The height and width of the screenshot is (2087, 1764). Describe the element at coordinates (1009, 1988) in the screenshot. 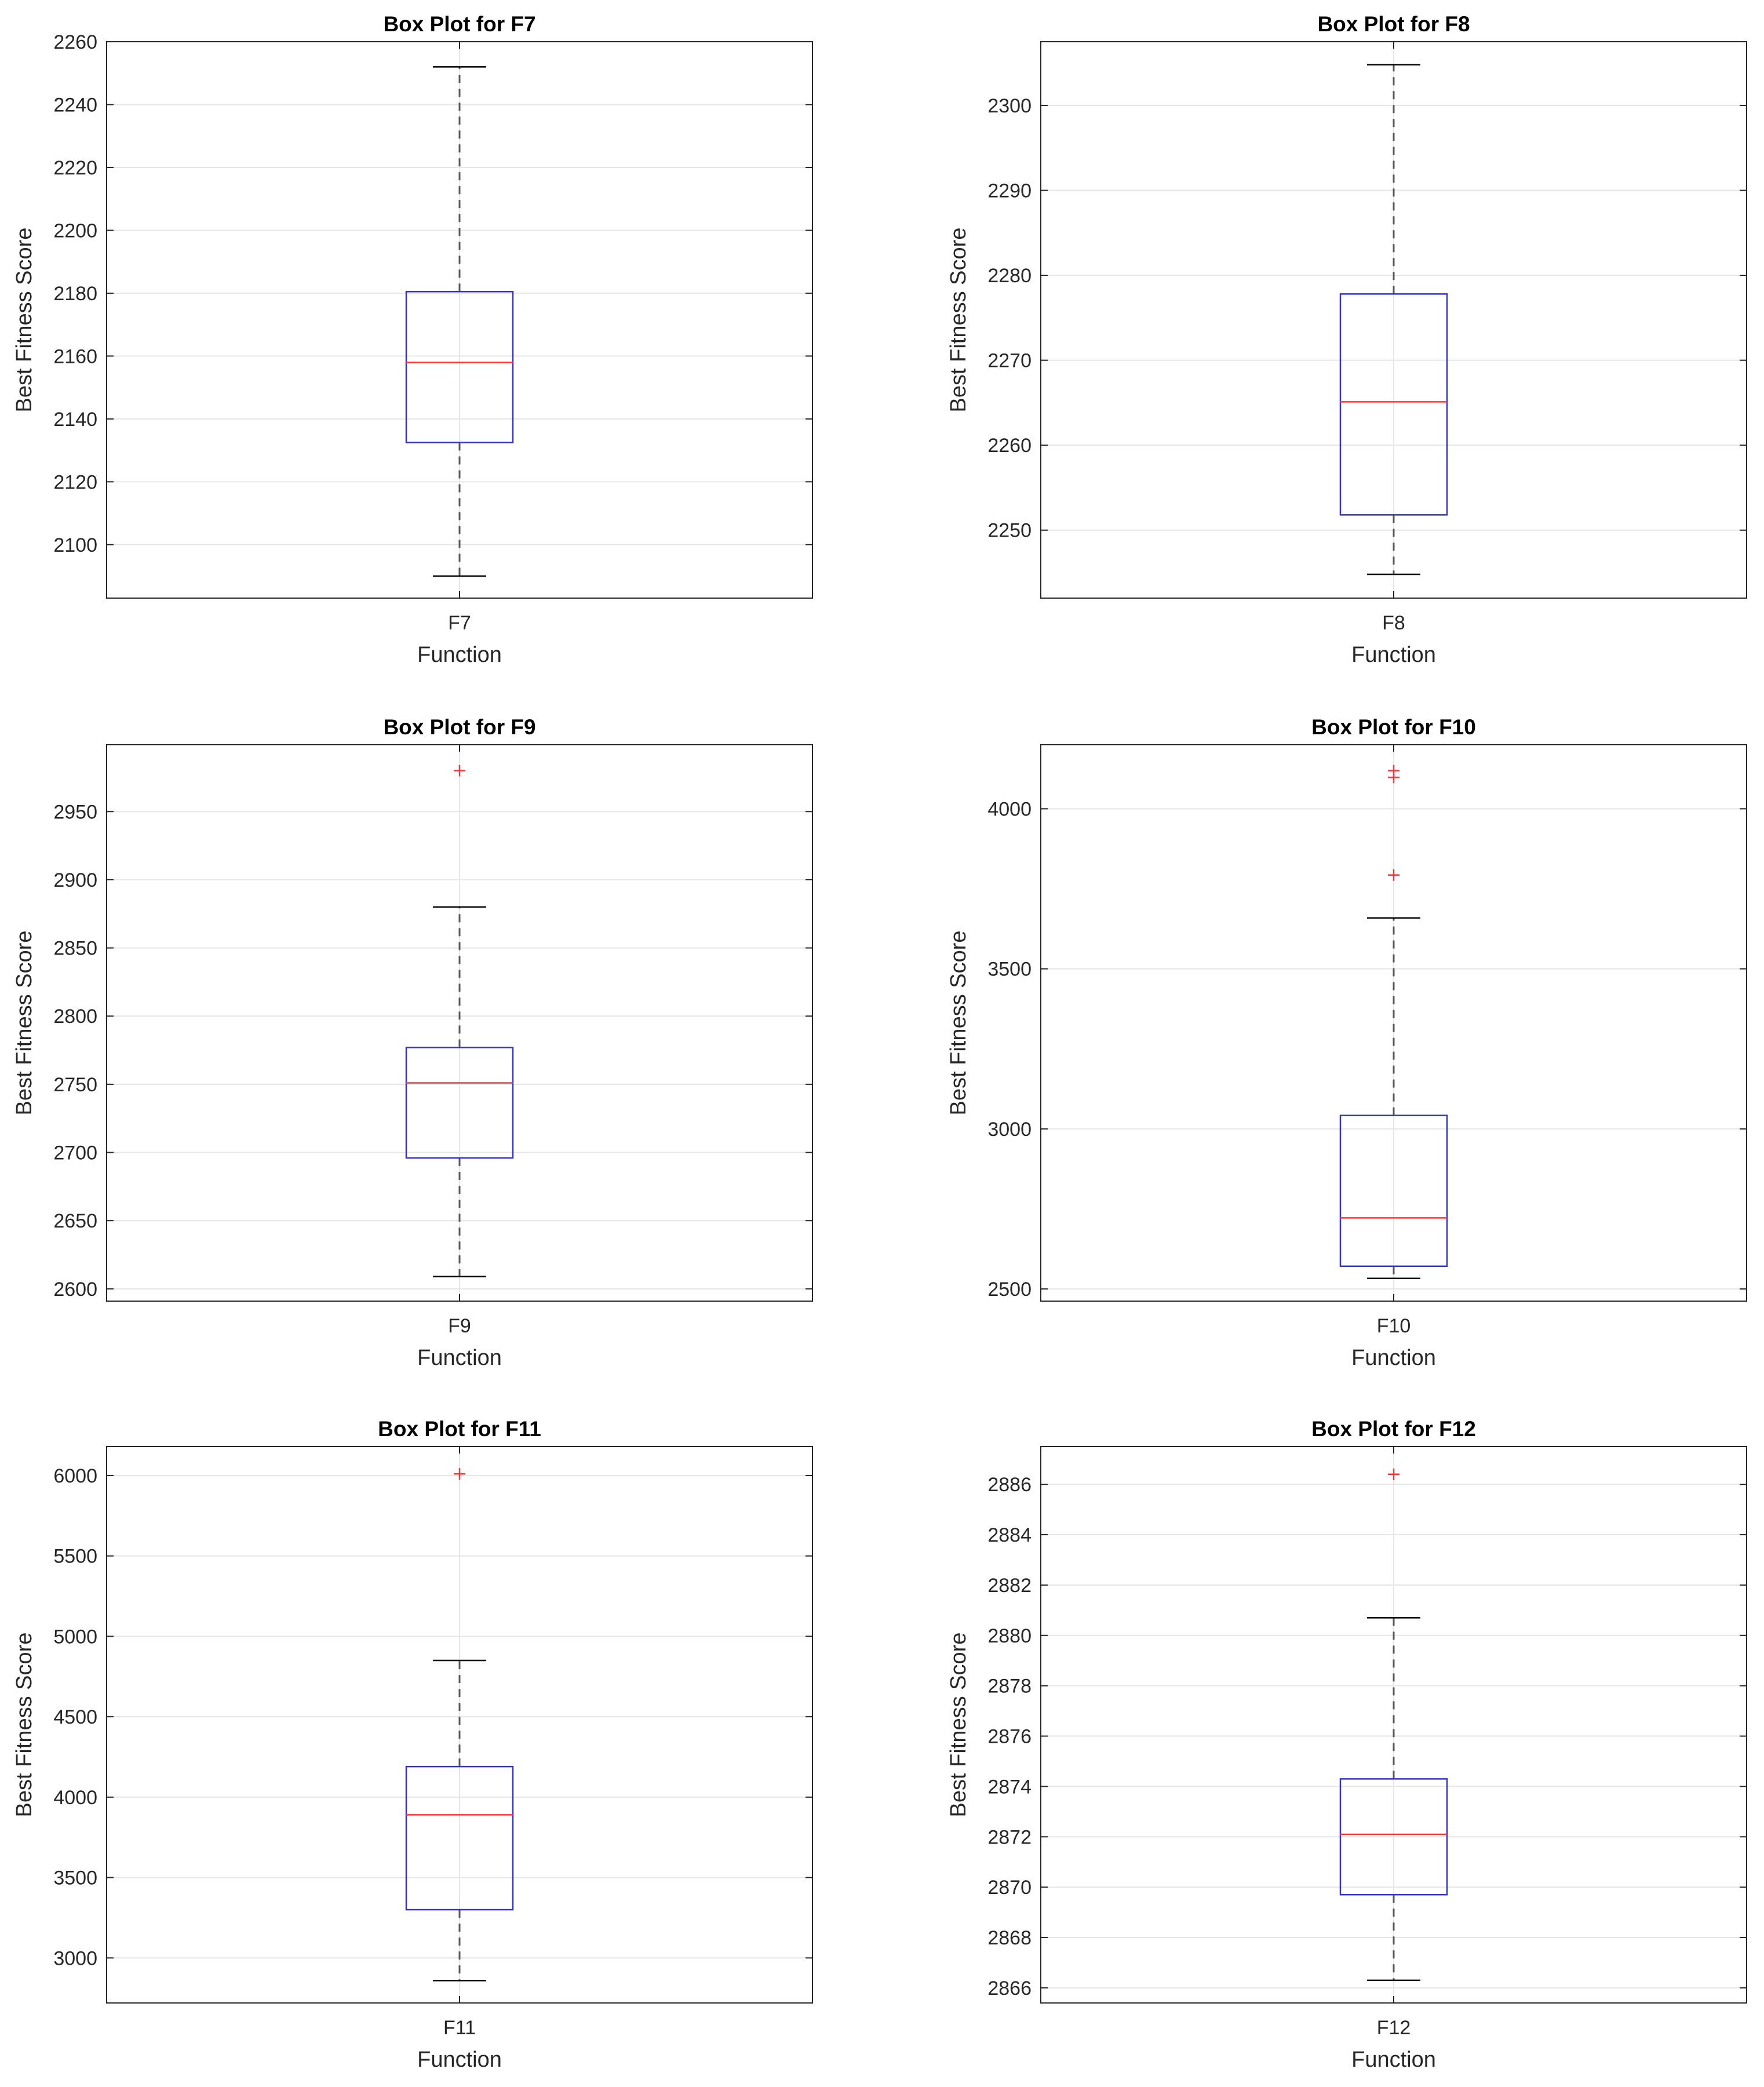

I see `y-tick-label: 2866` at that location.